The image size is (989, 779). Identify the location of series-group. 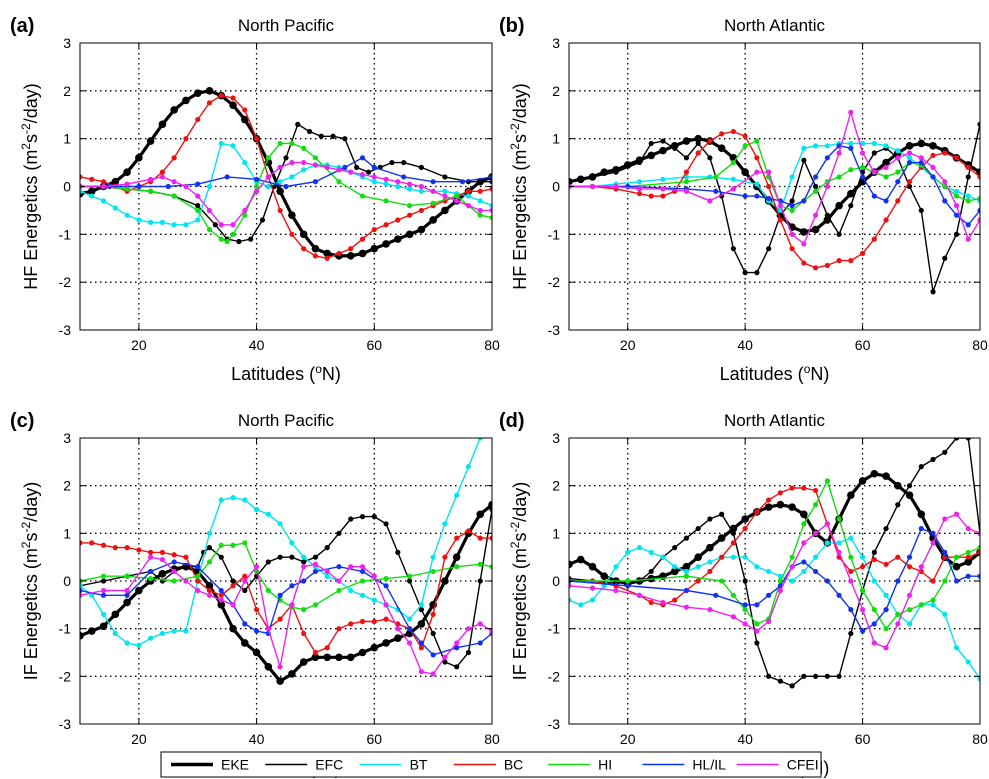
(286, 174).